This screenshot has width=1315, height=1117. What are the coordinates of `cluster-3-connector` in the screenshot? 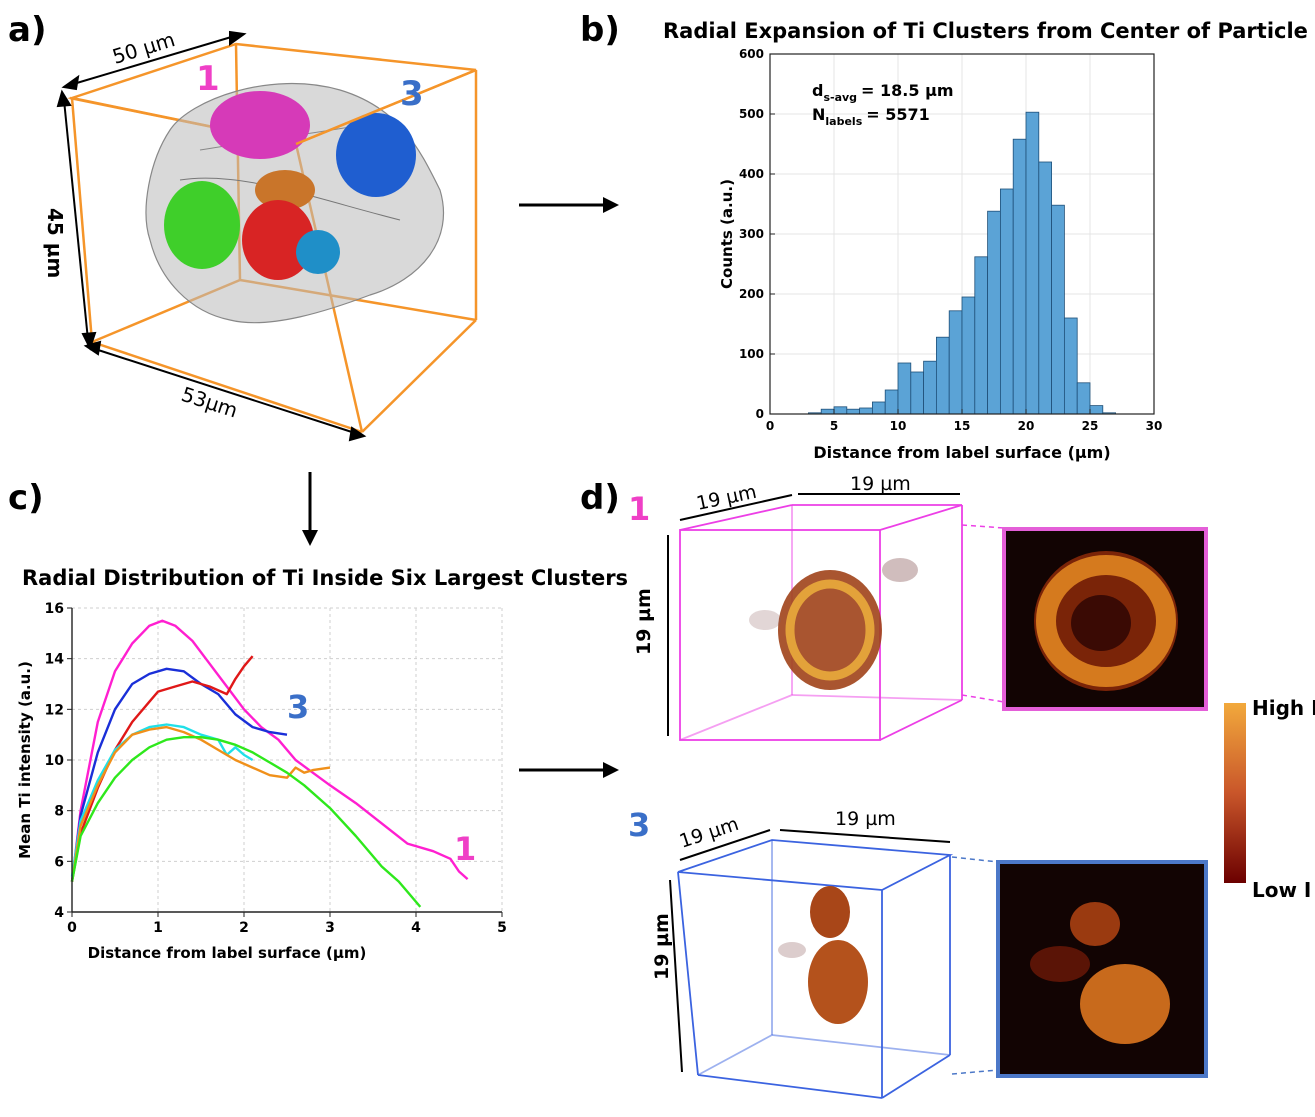 It's located at (975, 965).